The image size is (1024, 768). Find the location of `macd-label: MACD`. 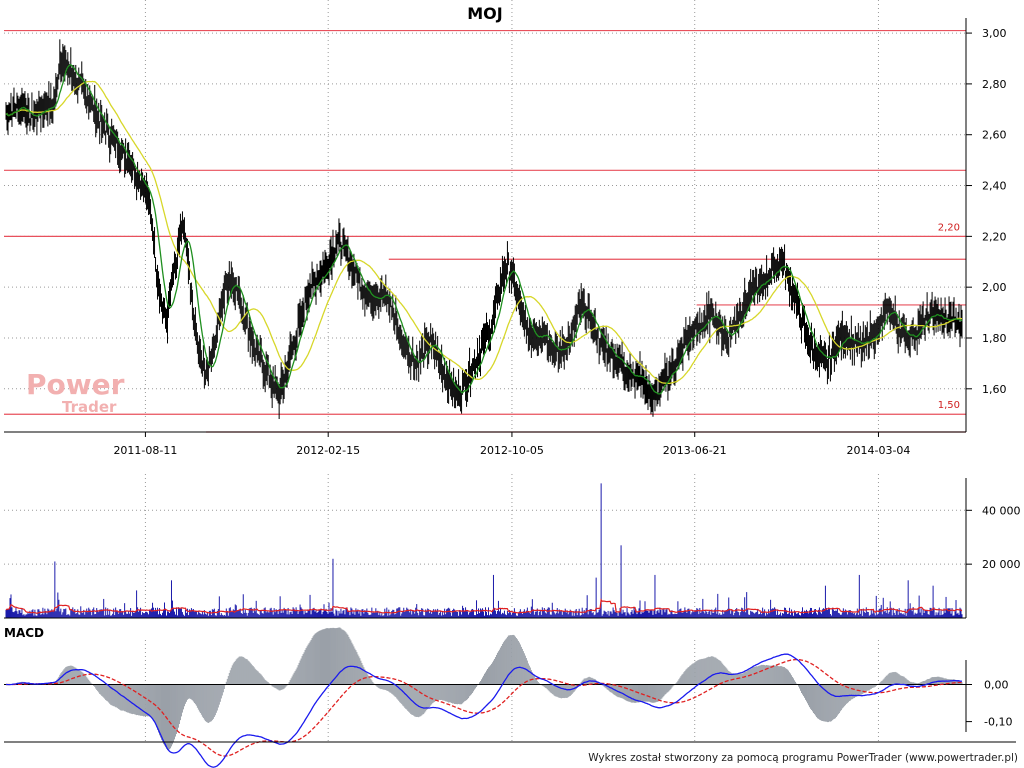

macd-label: MACD is located at coordinates (24, 633).